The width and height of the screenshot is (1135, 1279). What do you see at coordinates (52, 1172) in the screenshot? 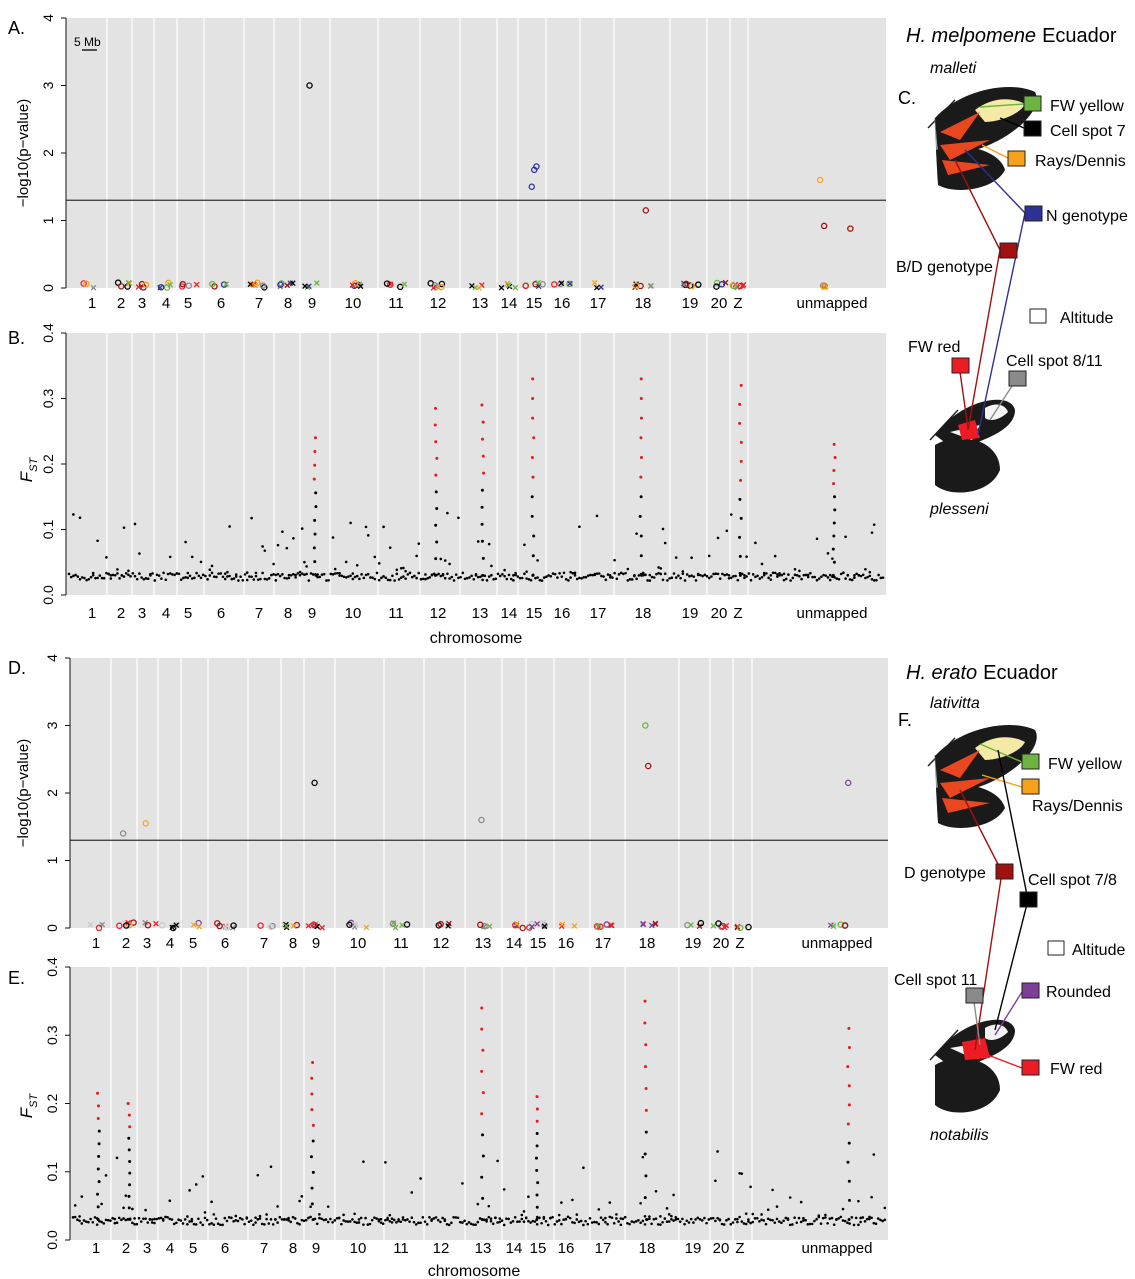
I see `y-tick-label: 0.1` at bounding box center [52, 1172].